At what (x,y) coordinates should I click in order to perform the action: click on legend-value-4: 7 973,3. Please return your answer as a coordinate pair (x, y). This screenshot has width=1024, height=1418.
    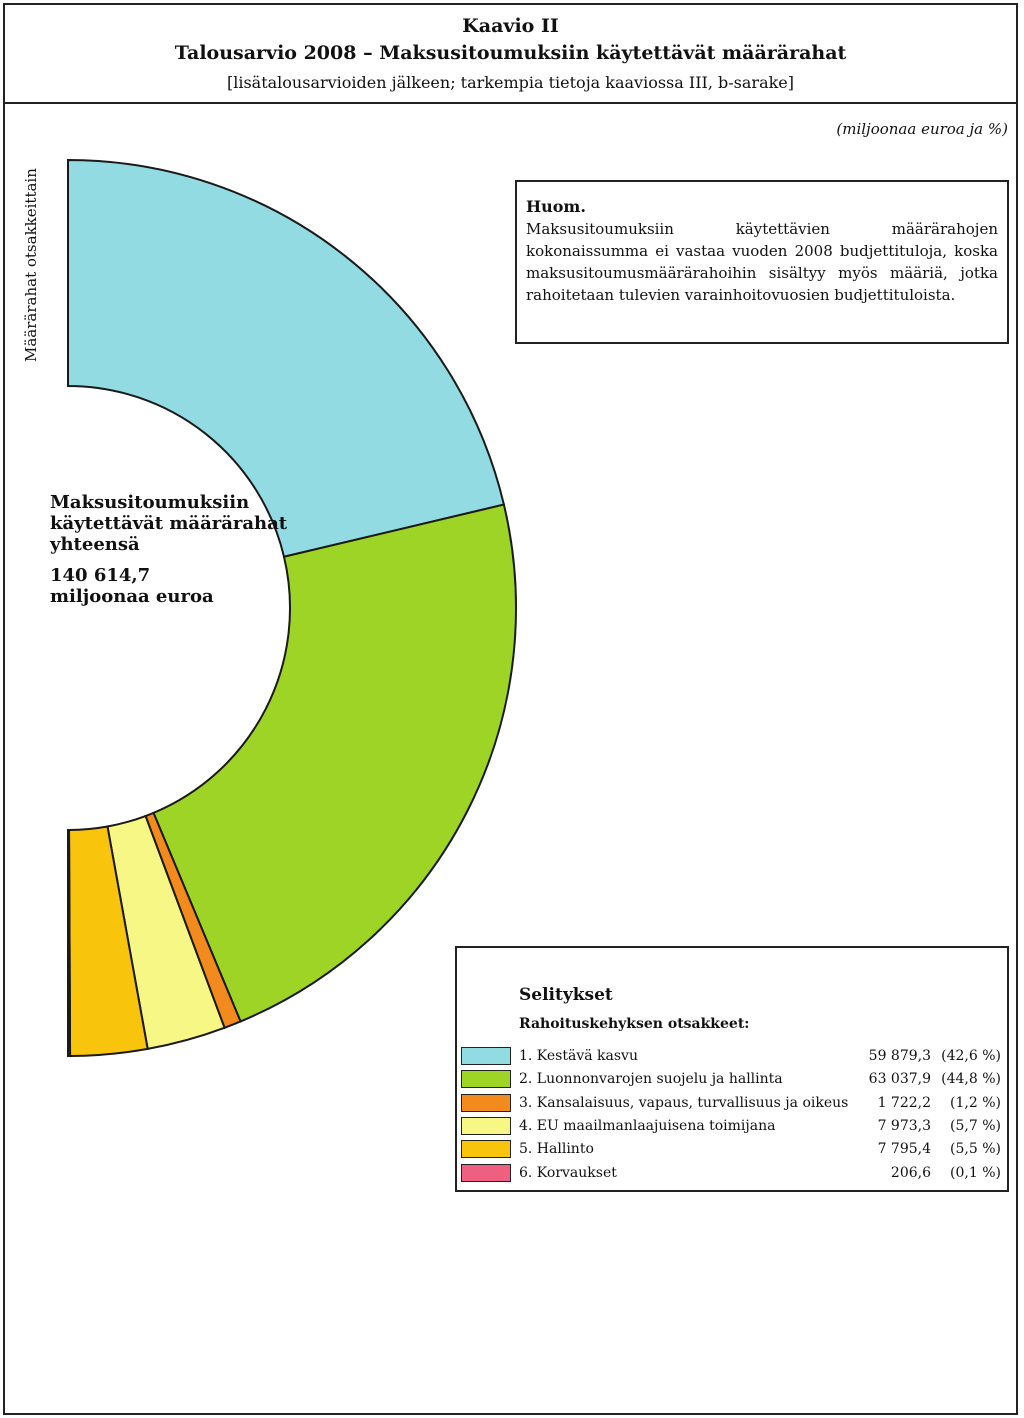
    Looking at the image, I should click on (904, 1125).